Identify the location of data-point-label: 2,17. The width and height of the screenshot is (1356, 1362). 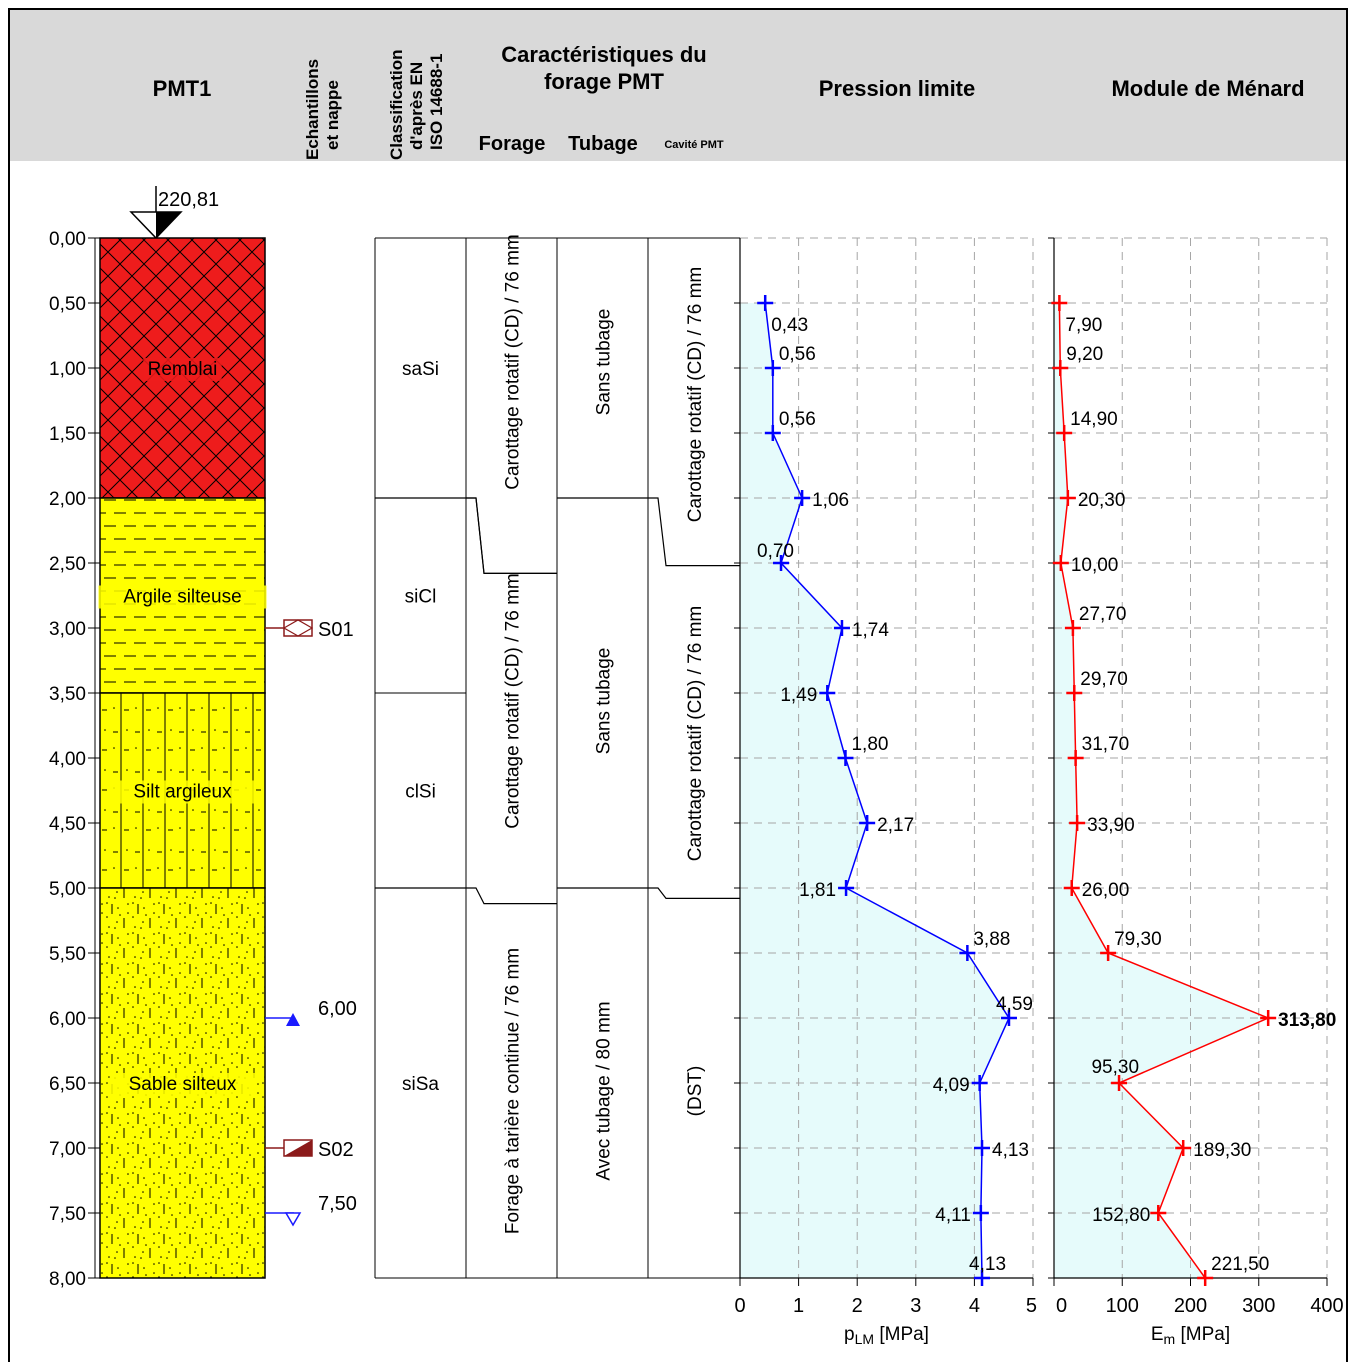
(895, 825).